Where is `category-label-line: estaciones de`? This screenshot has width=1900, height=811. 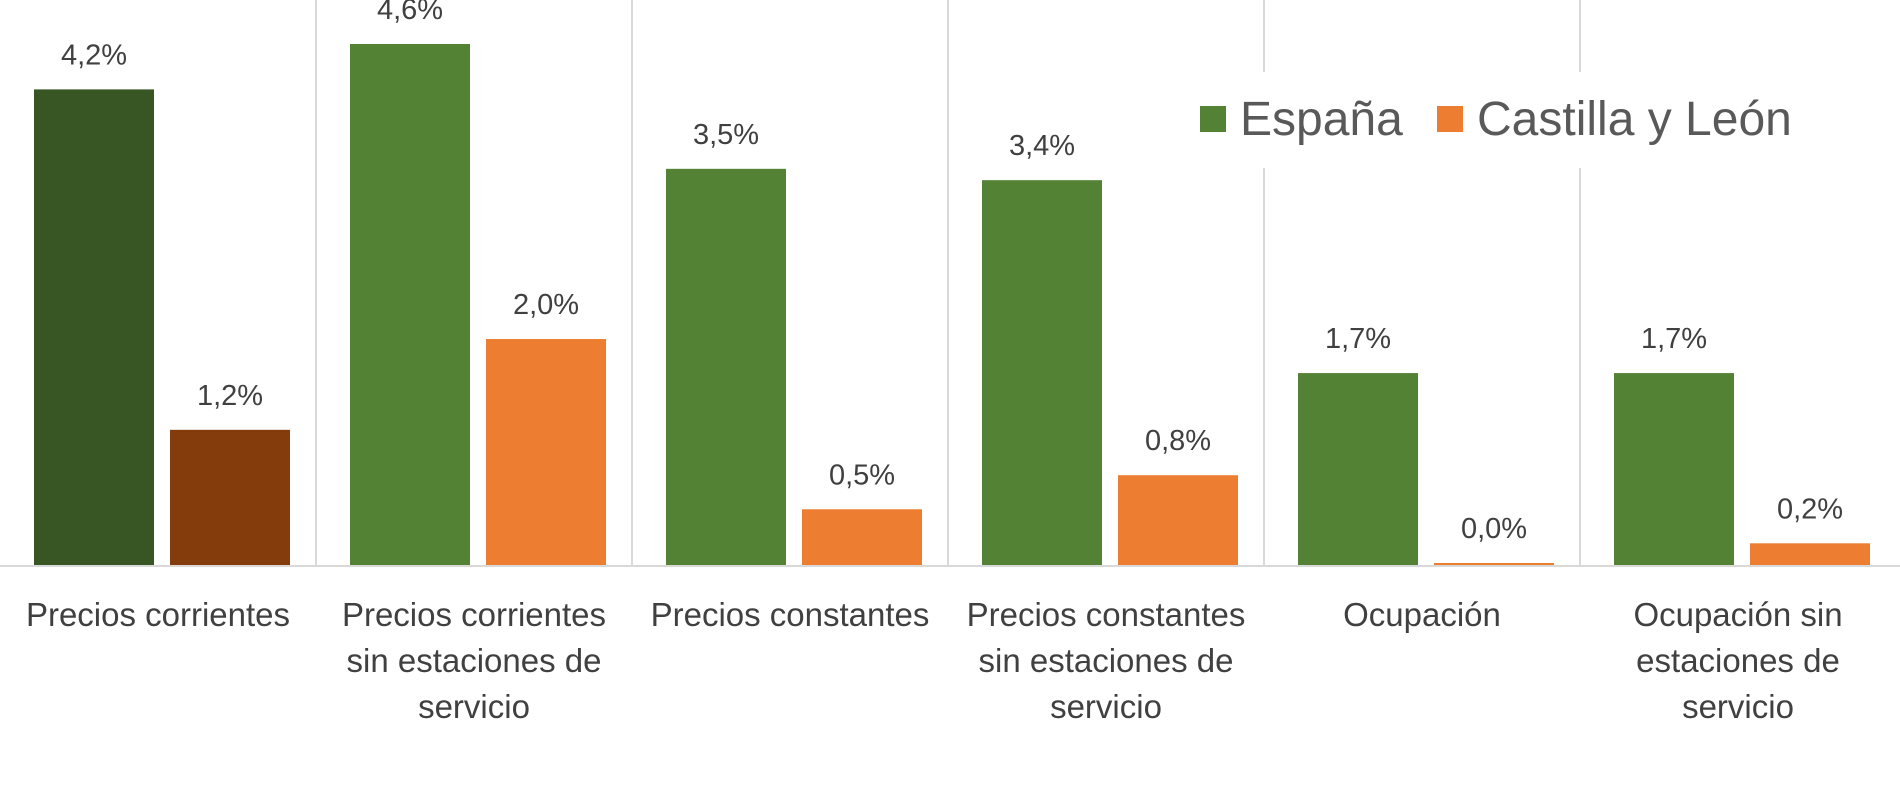 category-label-line: estaciones de is located at coordinates (1738, 660).